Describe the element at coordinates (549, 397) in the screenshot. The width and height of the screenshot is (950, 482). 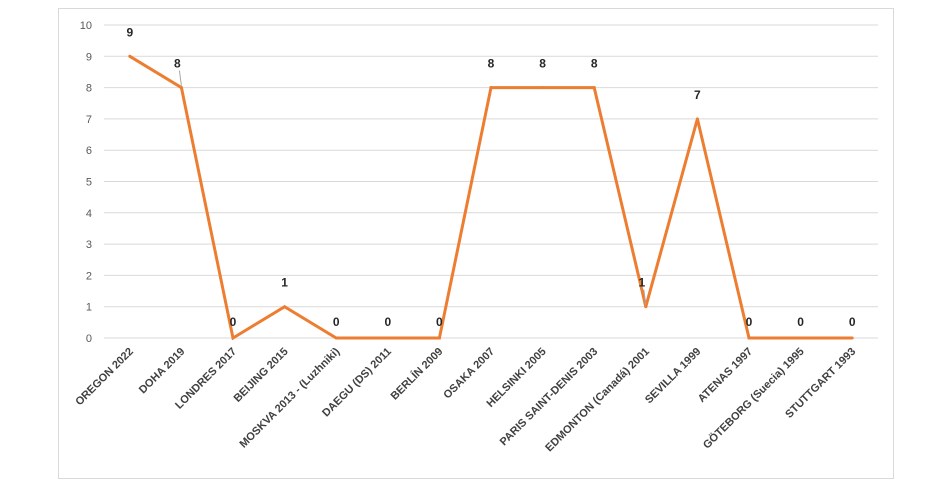
I see `x-tick-label: PARIS SAINT-DENIS 2003` at that location.